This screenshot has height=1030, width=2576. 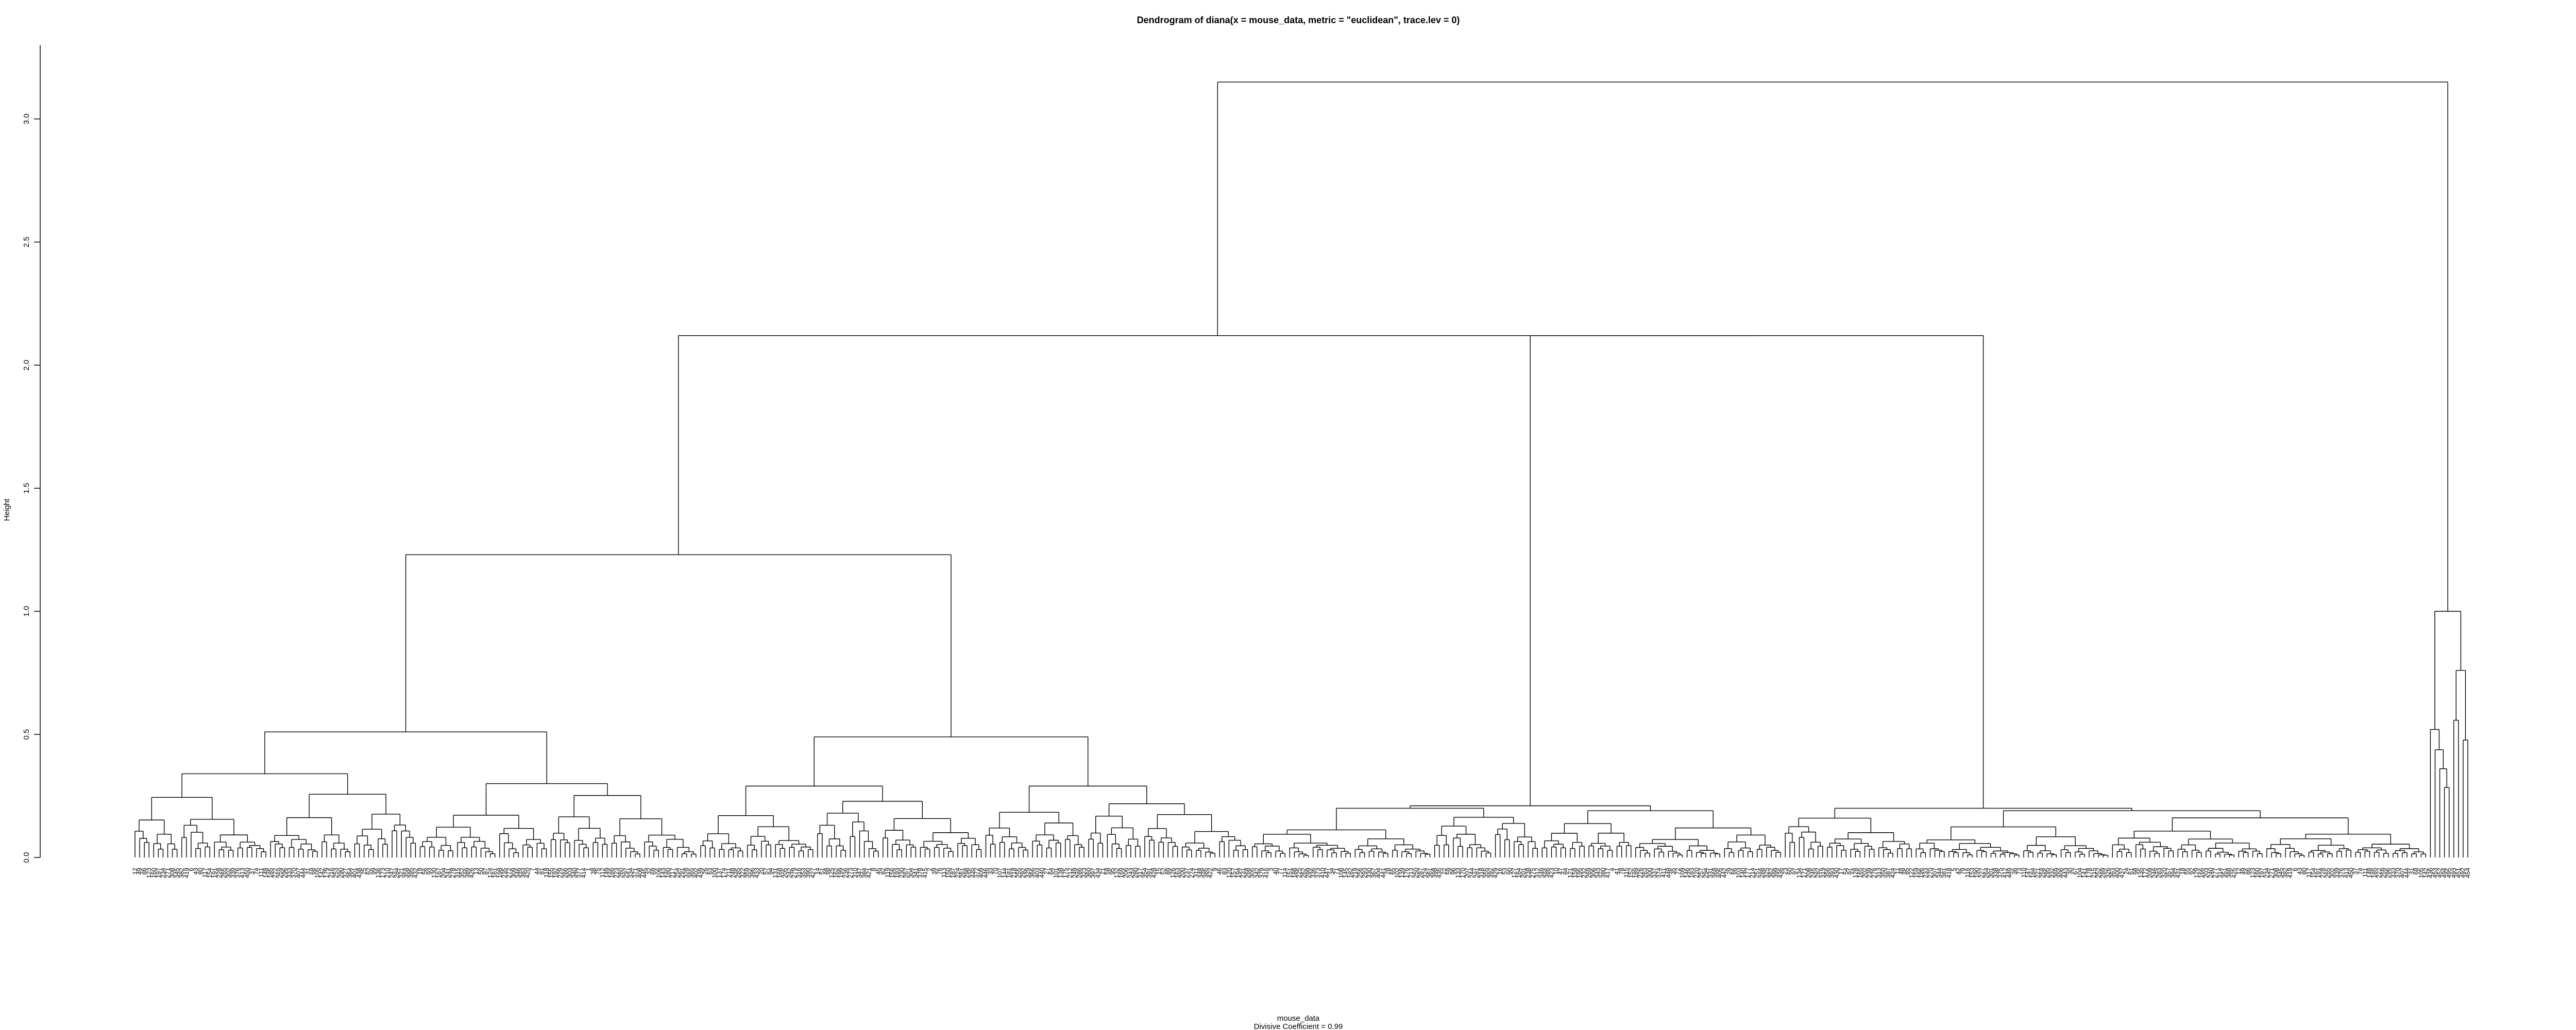 What do you see at coordinates (1074, 873) in the screenshot?
I see `leaf-label: 249` at bounding box center [1074, 873].